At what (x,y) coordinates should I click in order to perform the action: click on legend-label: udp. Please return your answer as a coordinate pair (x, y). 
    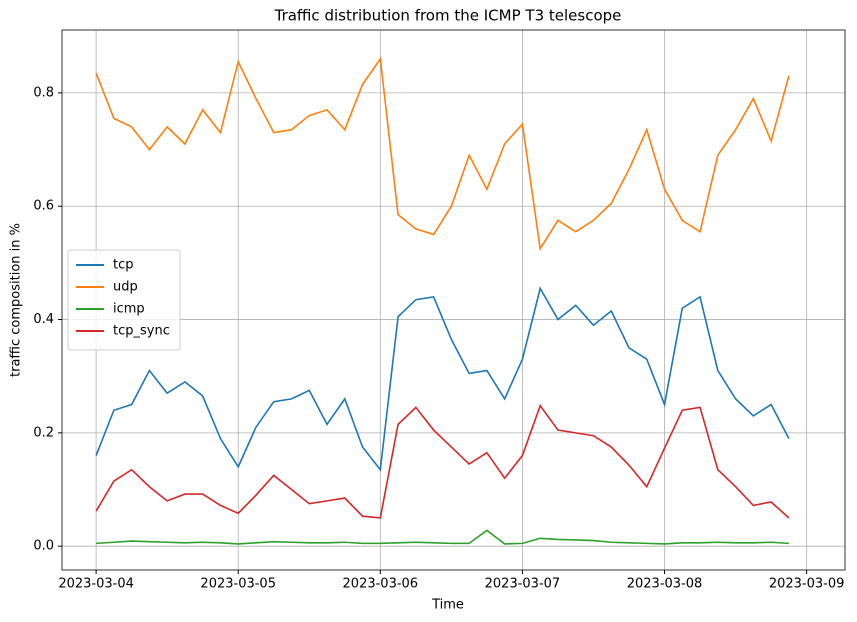
    Looking at the image, I should click on (125, 287).